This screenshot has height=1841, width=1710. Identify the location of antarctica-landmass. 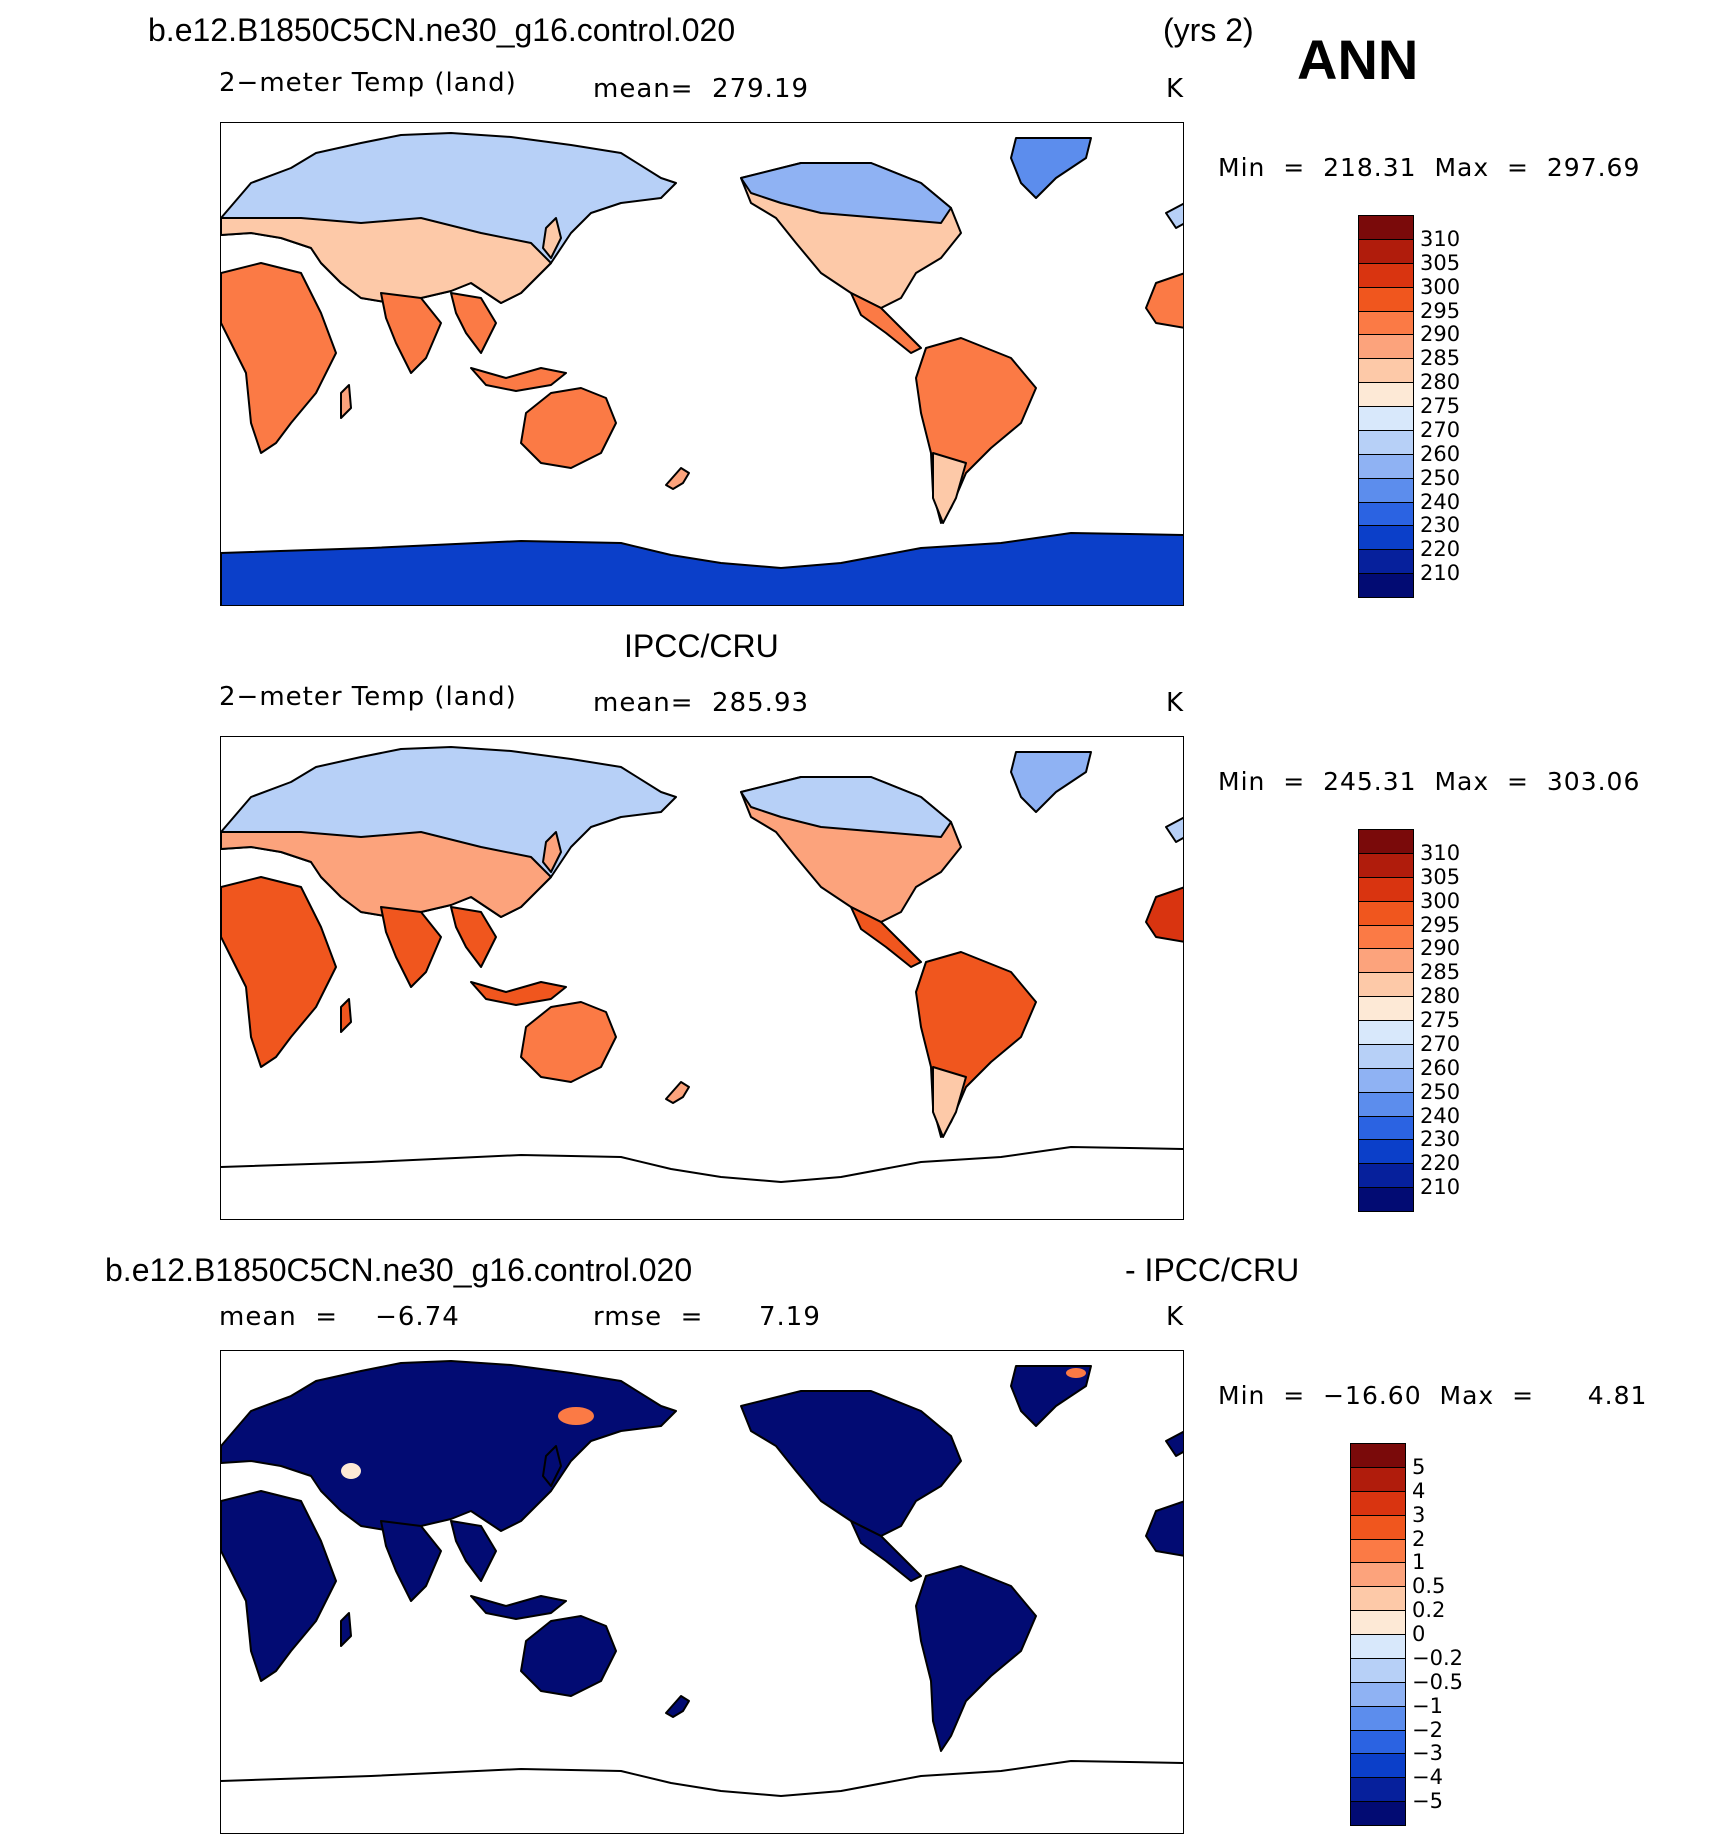
(702, 568).